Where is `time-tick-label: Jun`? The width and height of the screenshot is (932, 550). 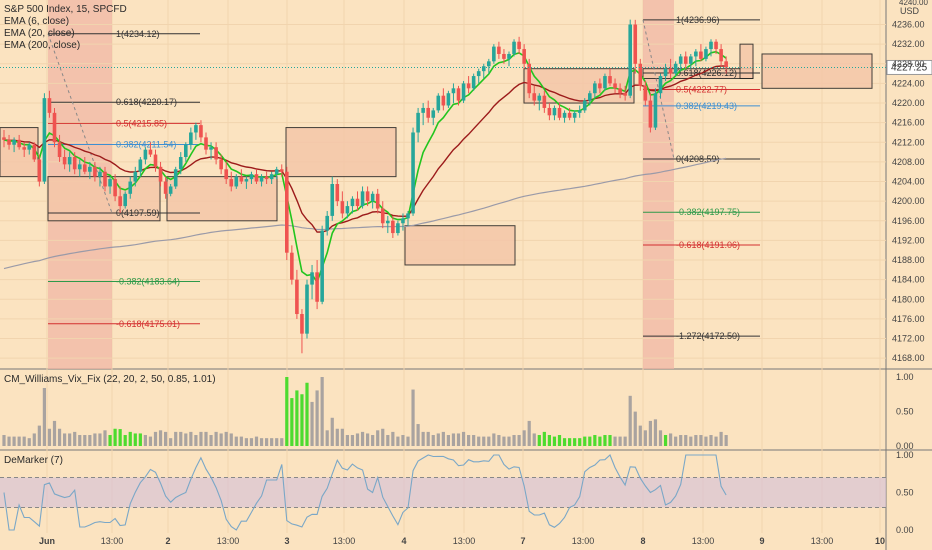 time-tick-label: Jun is located at coordinates (47, 541).